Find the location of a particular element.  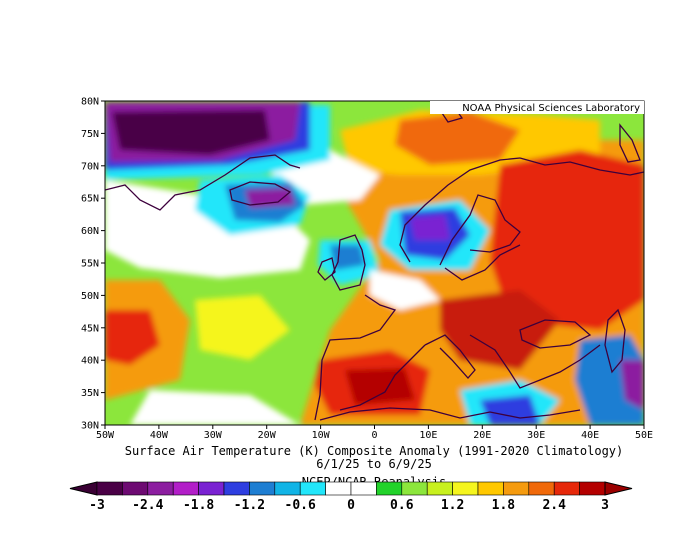

coastline-caspian is located at coordinates (615, 341).